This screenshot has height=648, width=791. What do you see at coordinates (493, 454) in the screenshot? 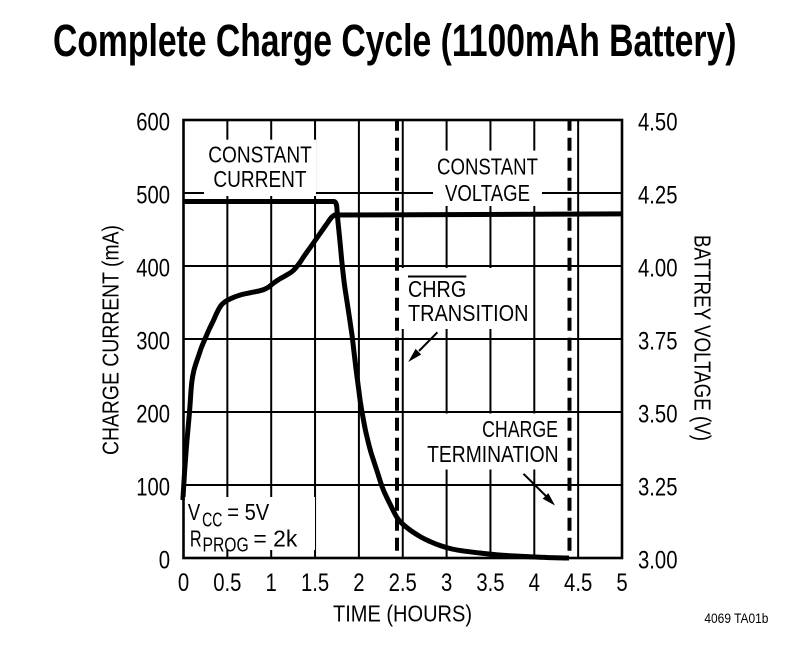
I see `svg-text: TERMINATION` at bounding box center [493, 454].